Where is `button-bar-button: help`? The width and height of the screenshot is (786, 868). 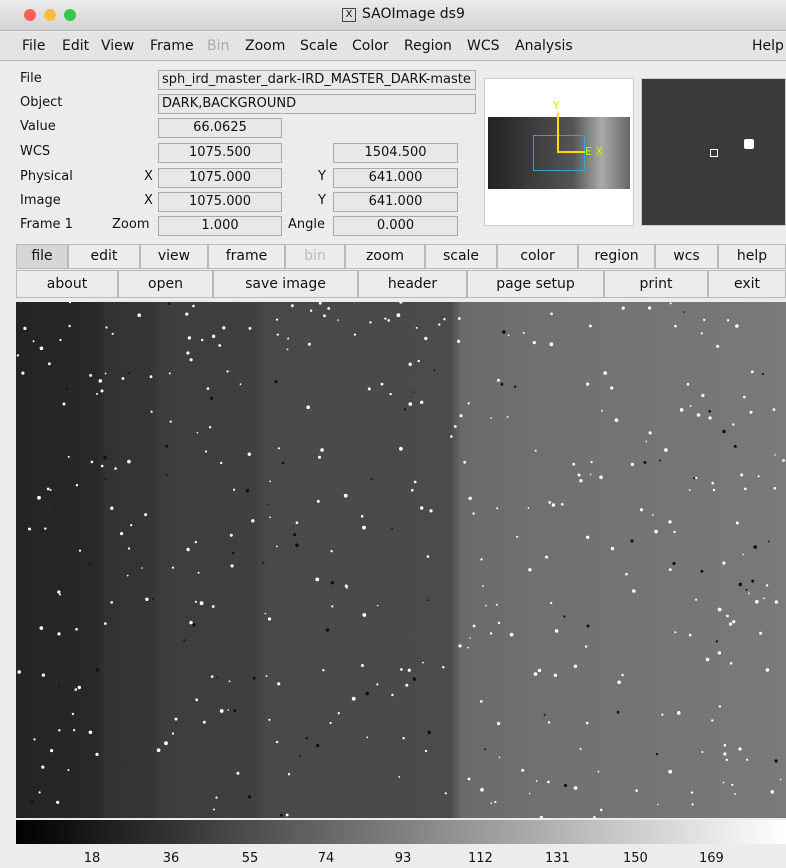
button-bar-button: help is located at coordinates (752, 256).